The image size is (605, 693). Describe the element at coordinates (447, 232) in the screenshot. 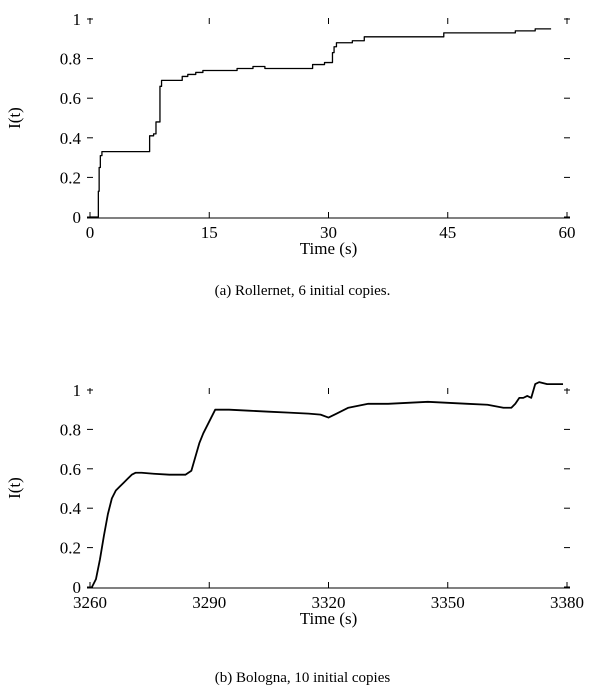

I see `rollernet-xtick-label: 45` at that location.